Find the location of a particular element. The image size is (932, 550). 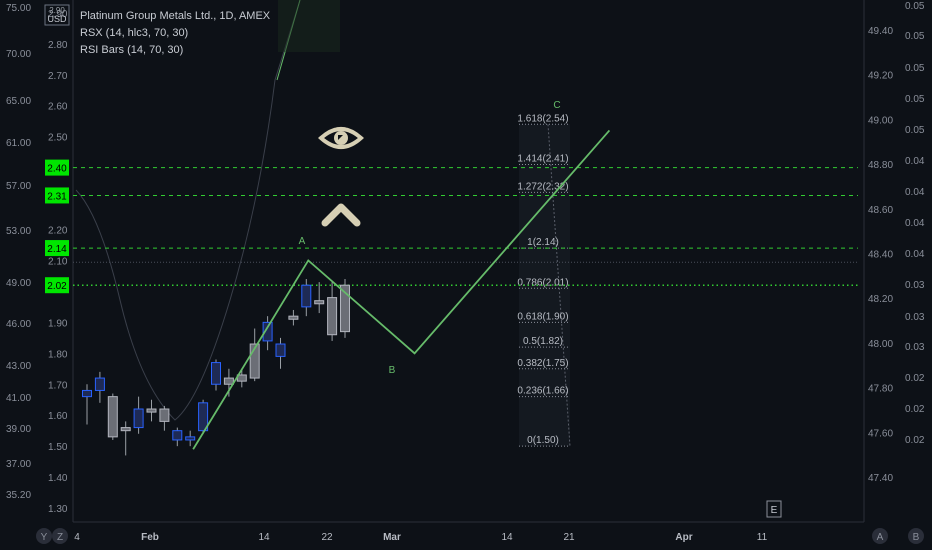

left-outer-tick: 61.00 is located at coordinates (18, 143).